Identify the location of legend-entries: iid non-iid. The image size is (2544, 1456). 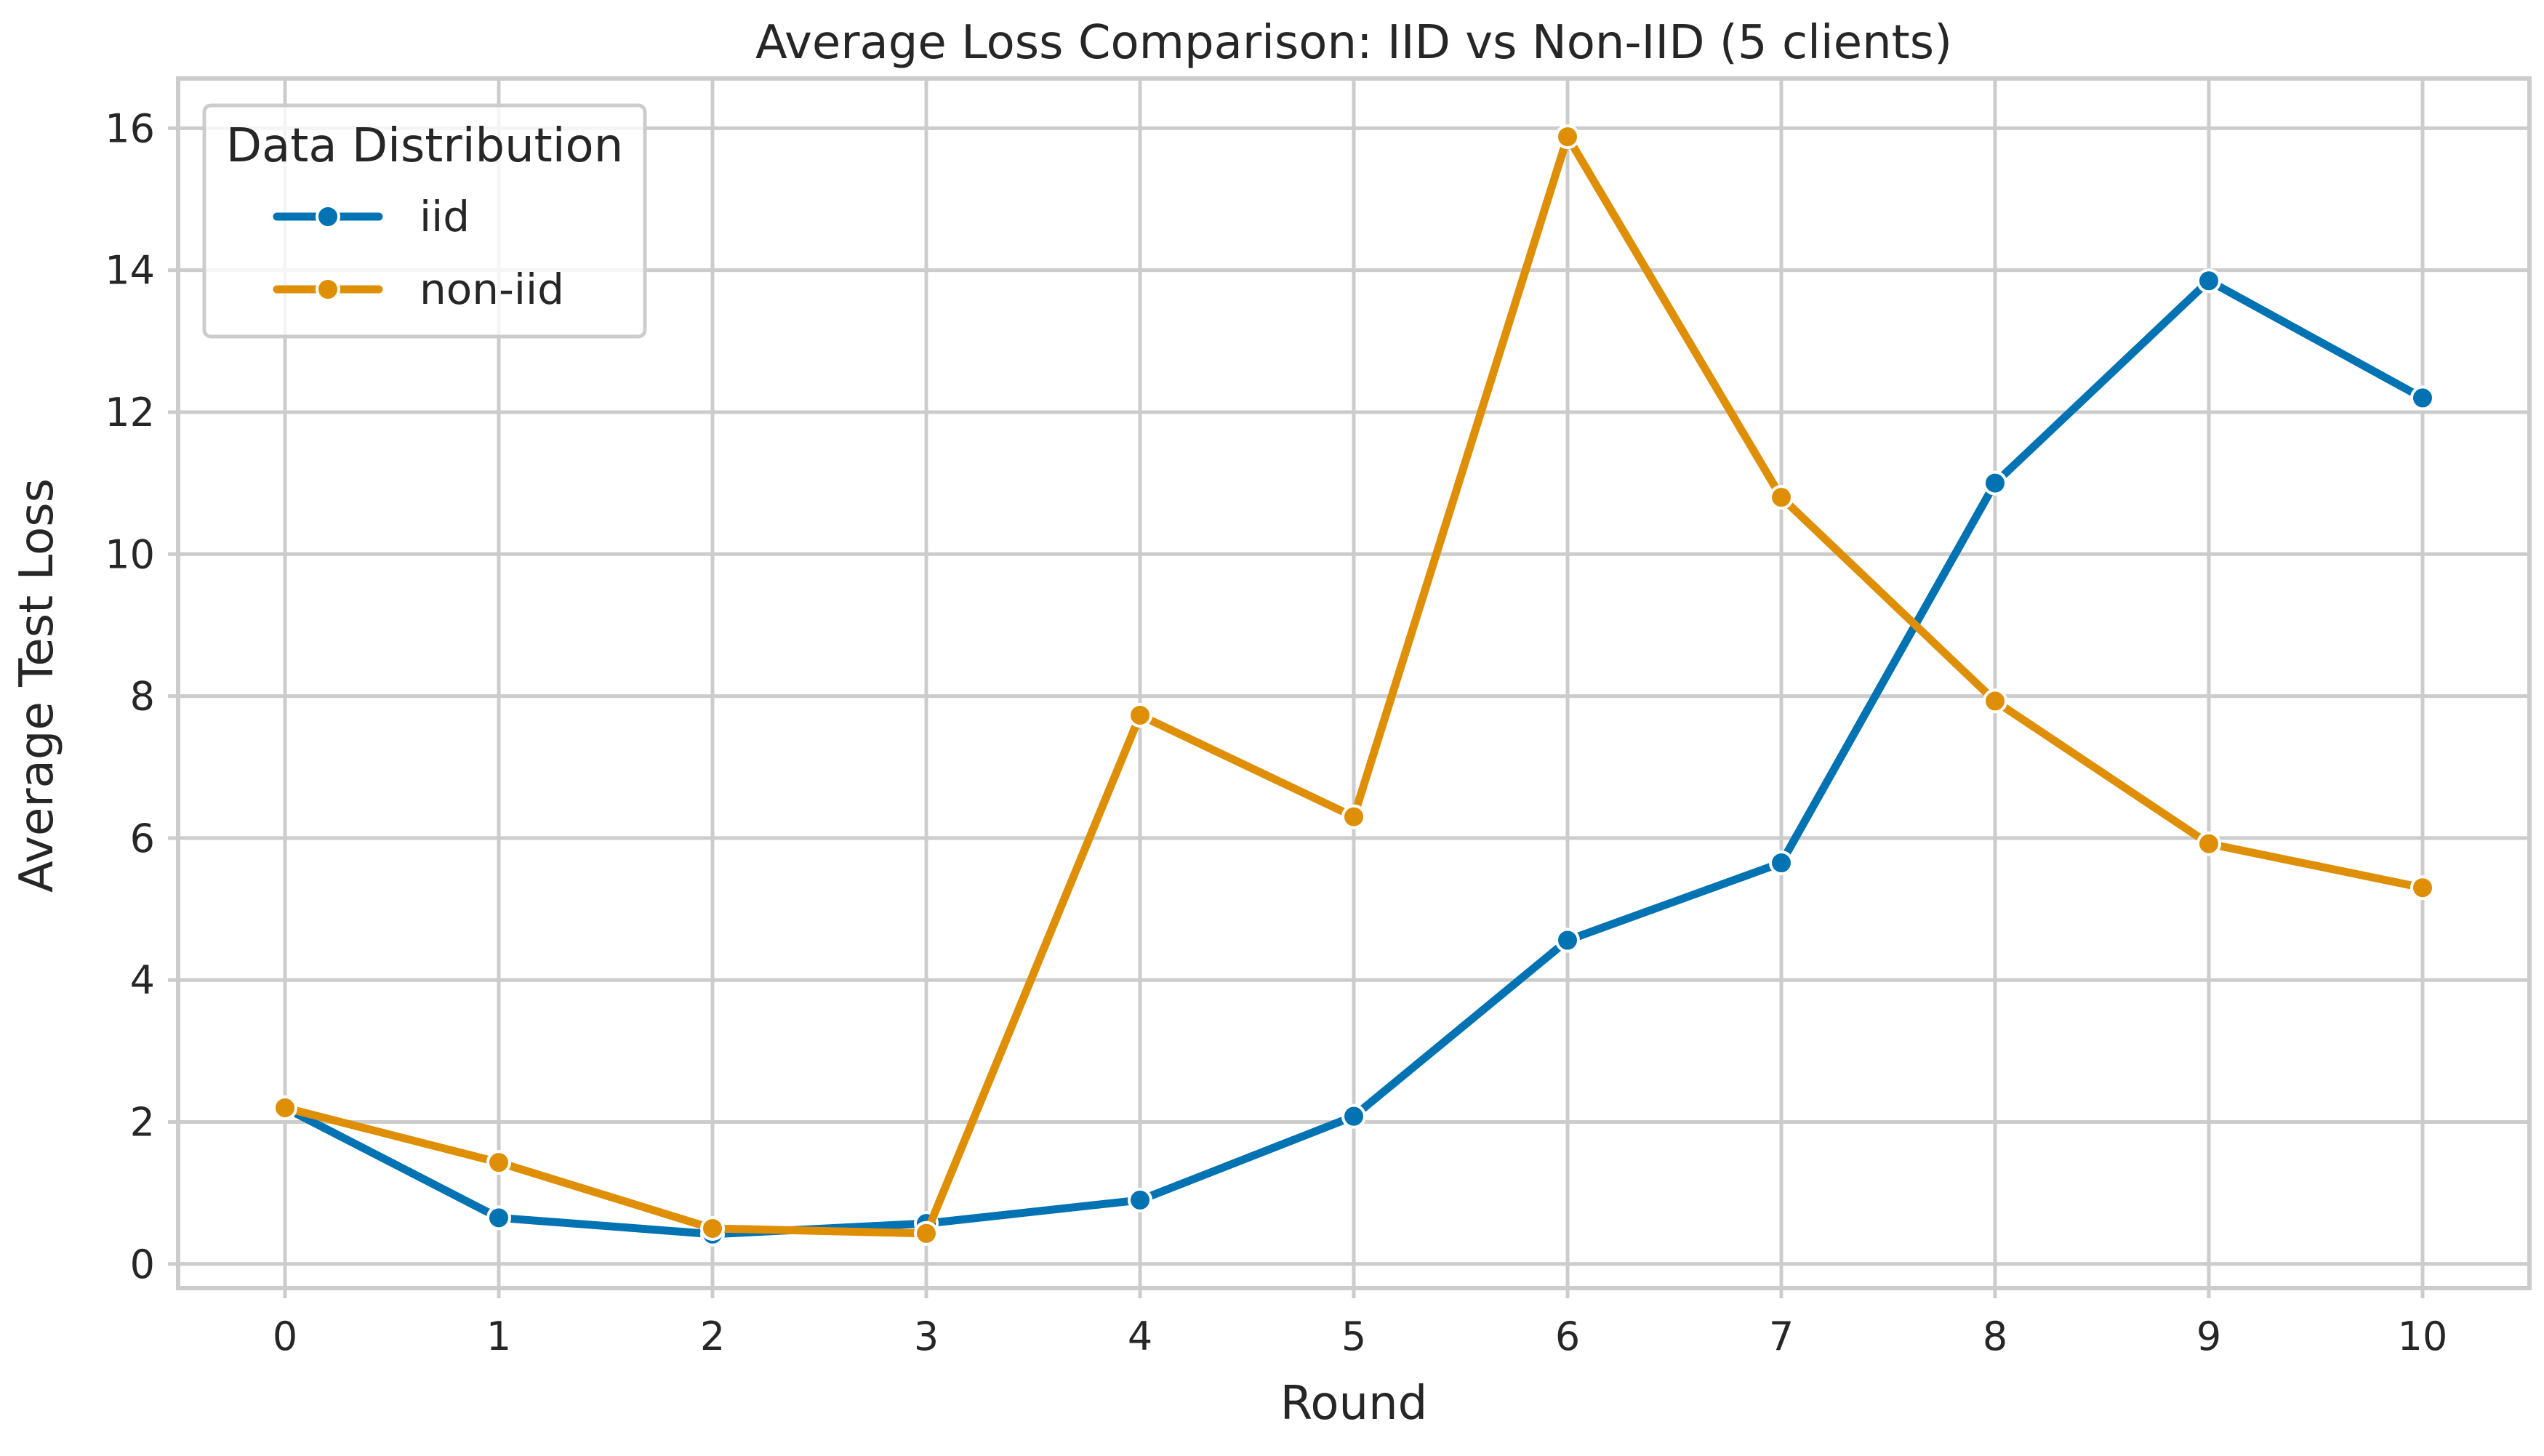
(418, 253).